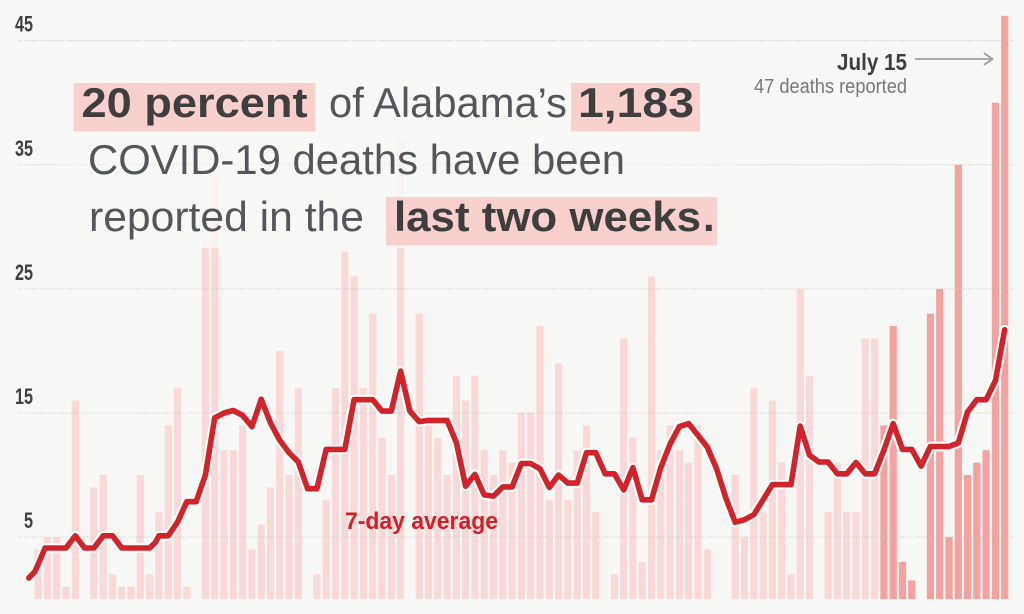  Describe the element at coordinates (195, 102) in the screenshot. I see `svg-text: 20 percent` at that location.